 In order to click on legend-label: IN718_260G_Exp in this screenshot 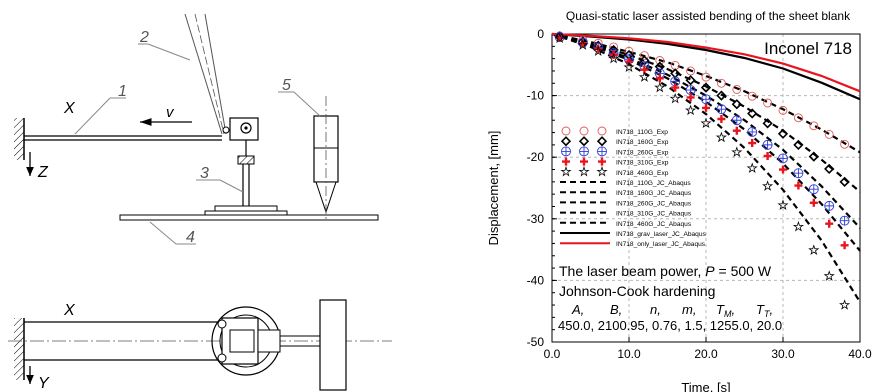, I will do `click(642, 152)`.